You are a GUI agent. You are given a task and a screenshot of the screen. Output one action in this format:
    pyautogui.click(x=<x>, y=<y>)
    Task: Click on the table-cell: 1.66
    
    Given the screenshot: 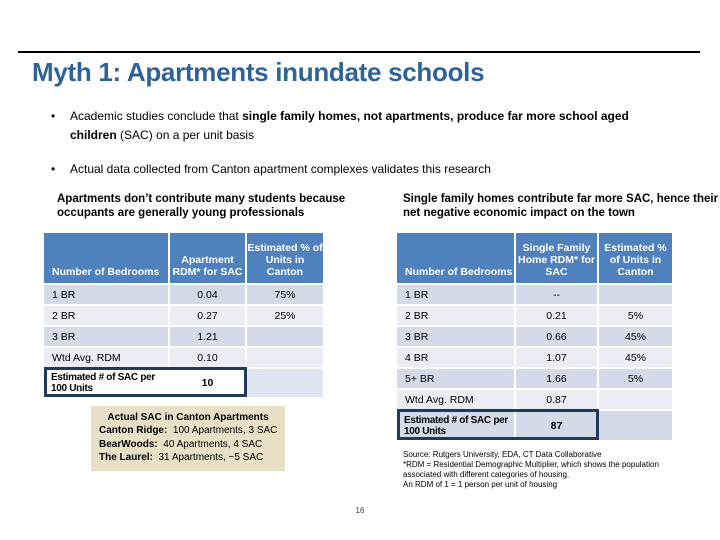 What is the action you would take?
    pyautogui.click(x=557, y=378)
    